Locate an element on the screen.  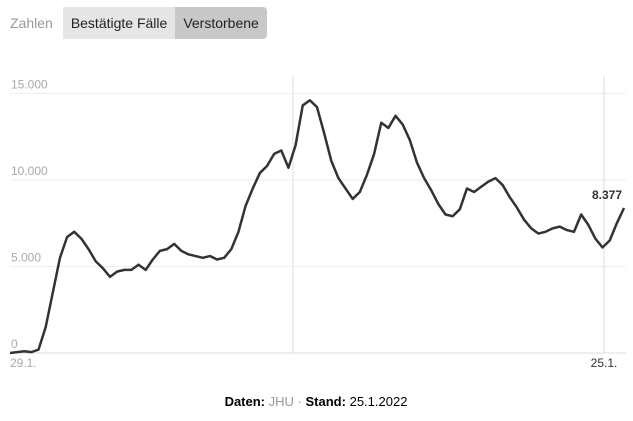
tab: Bestätigte Fälle is located at coordinates (119, 23).